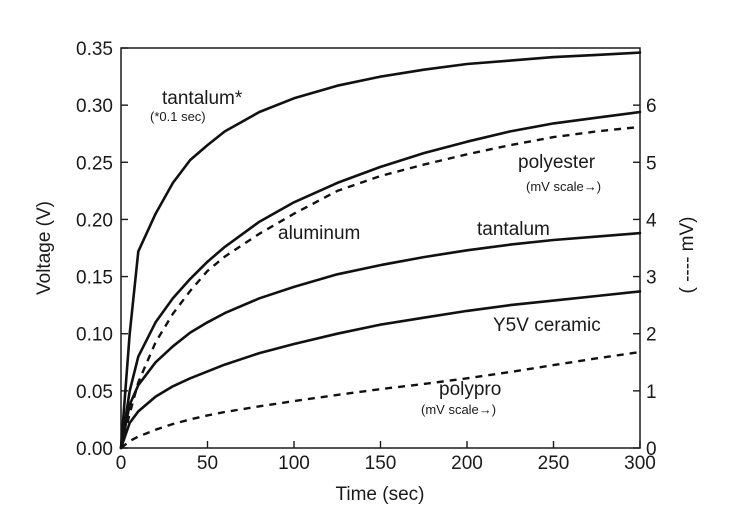  Describe the element at coordinates (94, 49) in the screenshot. I see `y-tick-label: 0.35` at that location.